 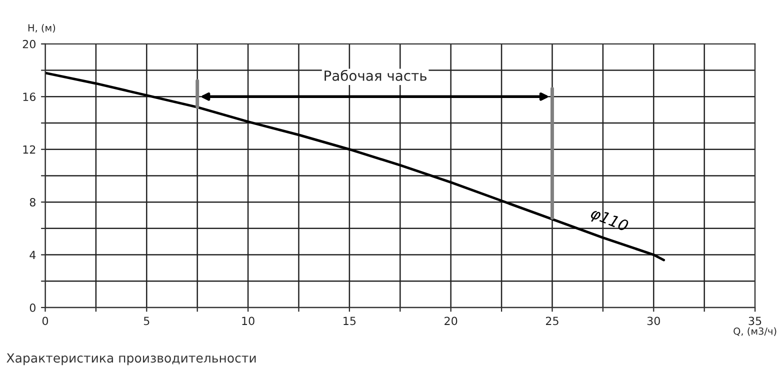 What do you see at coordinates (29, 149) in the screenshot?
I see `y-tick-label: 12` at bounding box center [29, 149].